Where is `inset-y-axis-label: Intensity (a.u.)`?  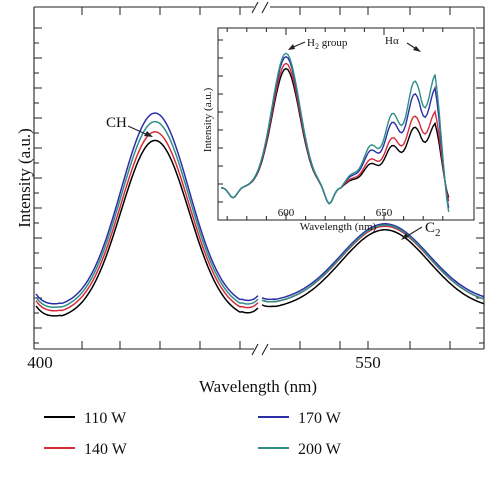
inset-y-axis-label: Intensity (a.u.) is located at coordinates (208, 119).